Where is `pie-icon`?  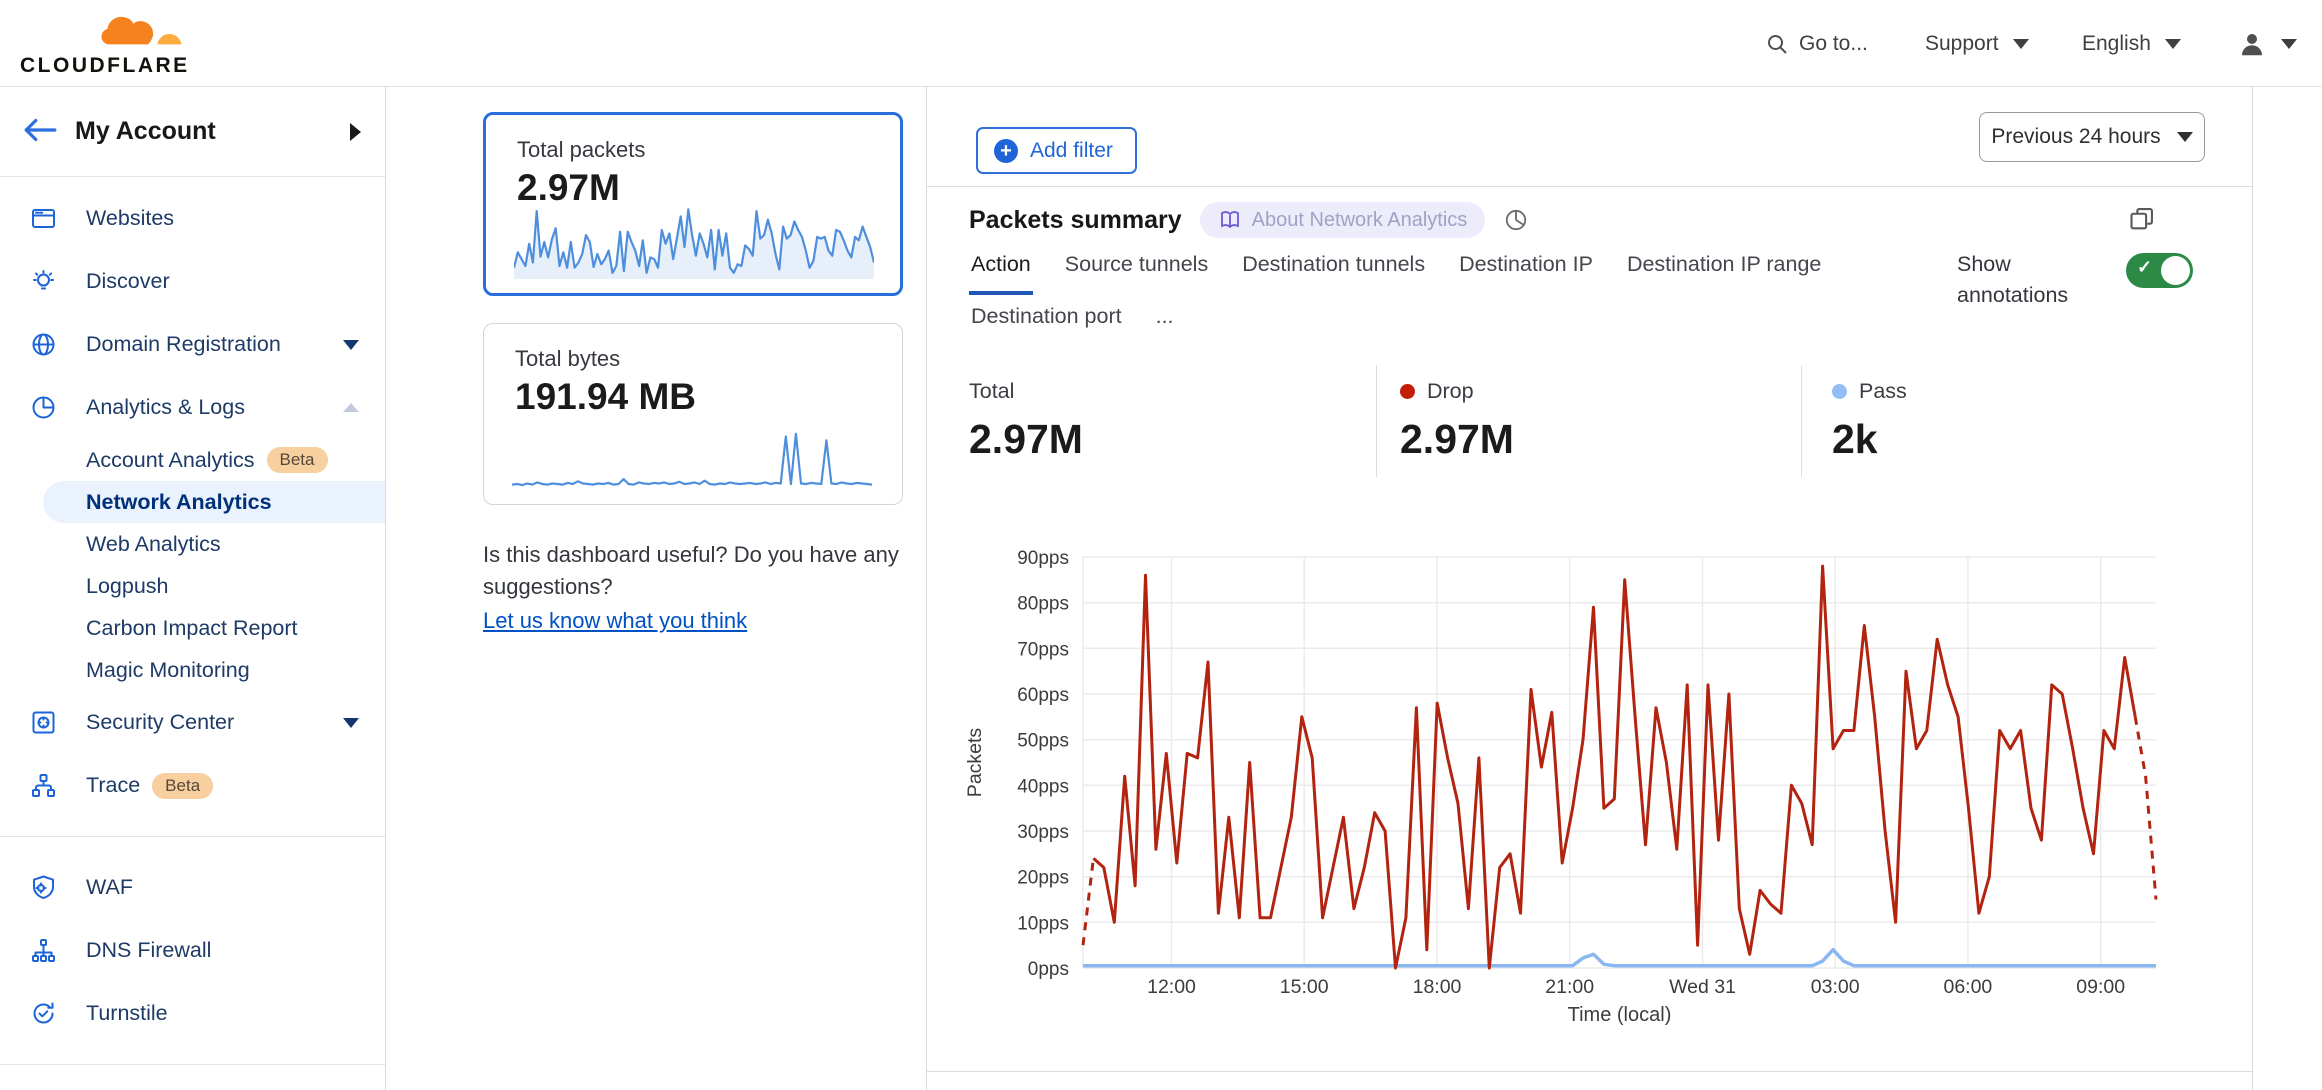
pie-icon is located at coordinates (43, 407).